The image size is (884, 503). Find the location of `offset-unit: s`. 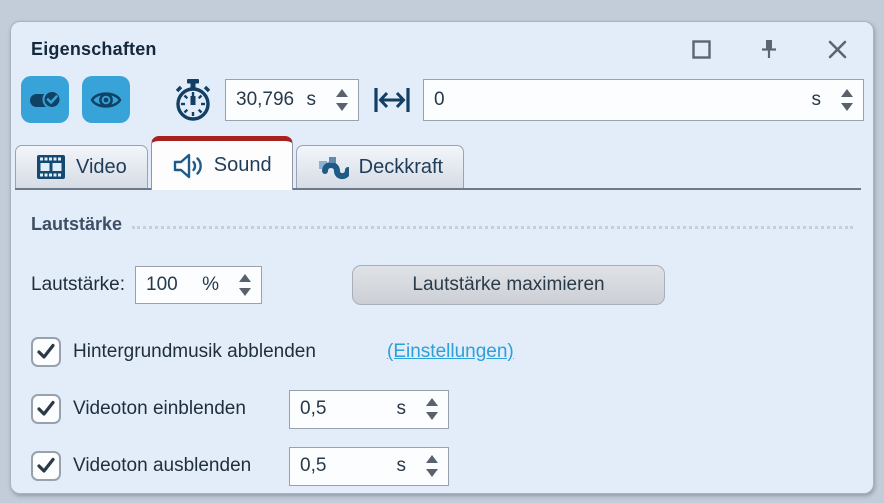

offset-unit: s is located at coordinates (816, 99).